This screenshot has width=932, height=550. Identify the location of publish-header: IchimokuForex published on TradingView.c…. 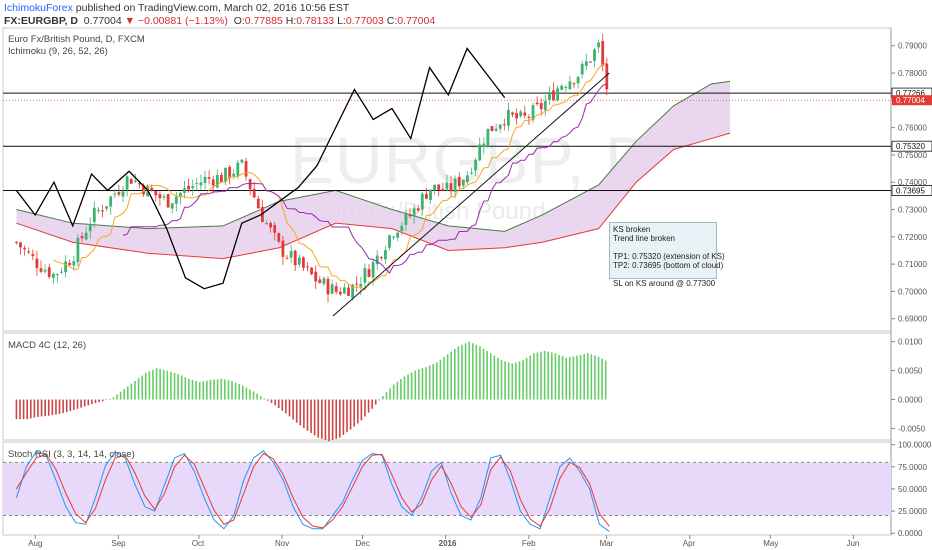
(176, 8).